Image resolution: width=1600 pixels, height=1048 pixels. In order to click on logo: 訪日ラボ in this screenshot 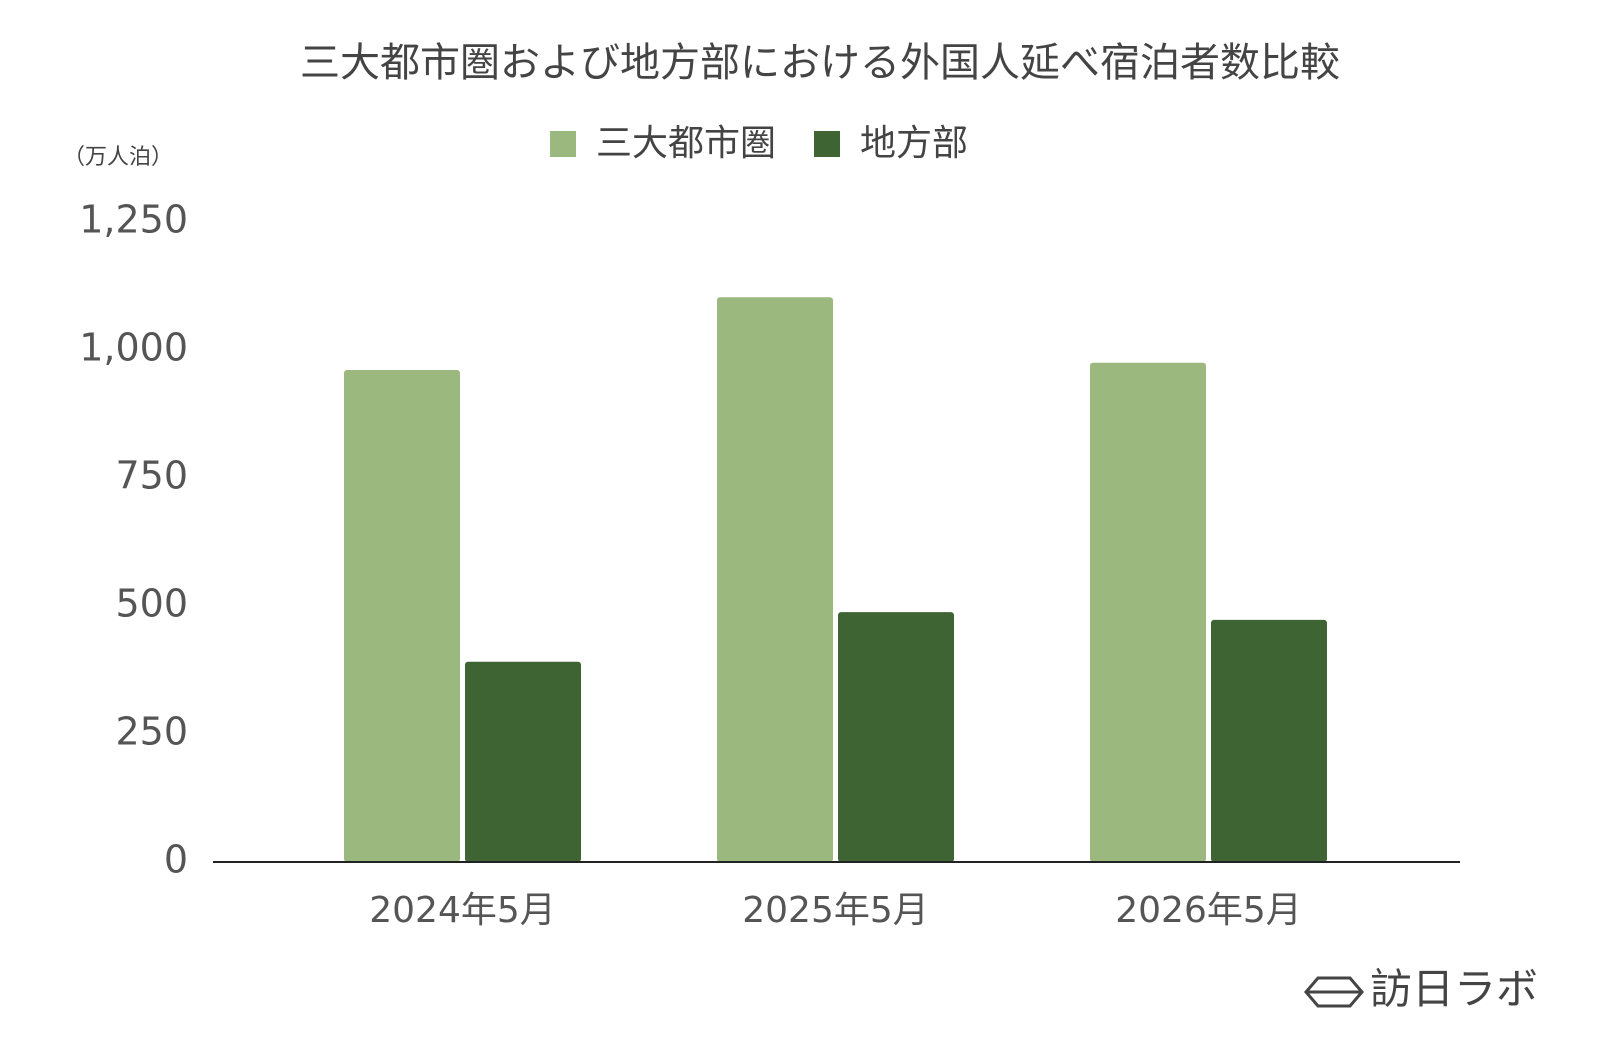, I will do `click(1421, 989)`.